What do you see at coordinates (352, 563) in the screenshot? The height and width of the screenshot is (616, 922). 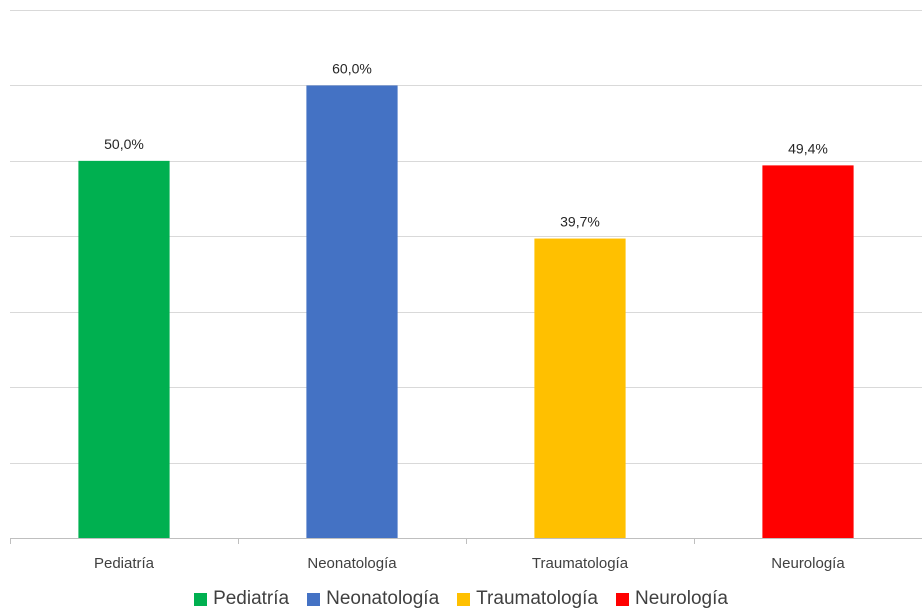 I see `x-tick-label-1: Neonatología` at bounding box center [352, 563].